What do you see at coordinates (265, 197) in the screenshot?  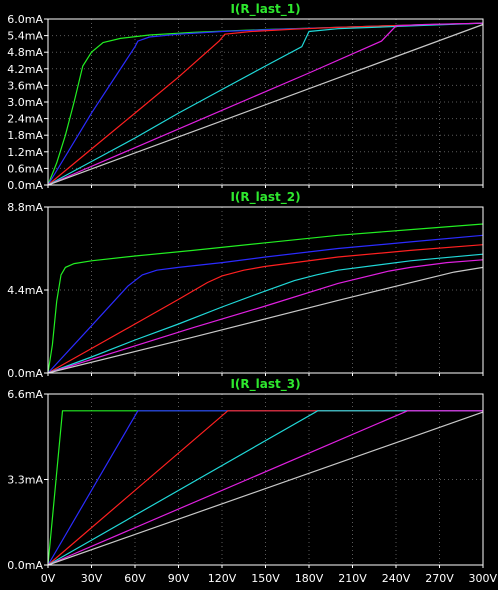 I see `panel-title: I(R_last_2)` at bounding box center [265, 197].